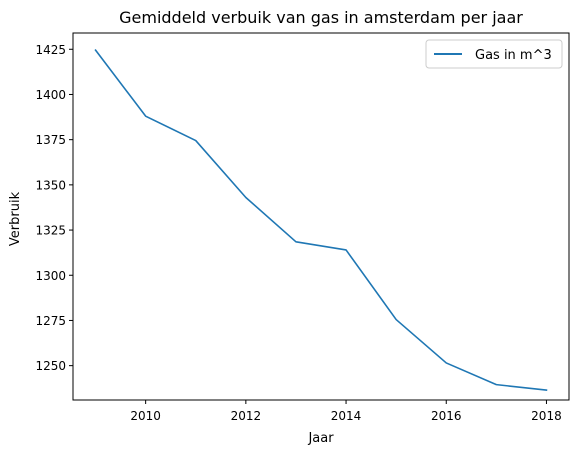 The image size is (583, 460). Describe the element at coordinates (446, 416) in the screenshot. I see `x-tick-label: 2016` at that location.